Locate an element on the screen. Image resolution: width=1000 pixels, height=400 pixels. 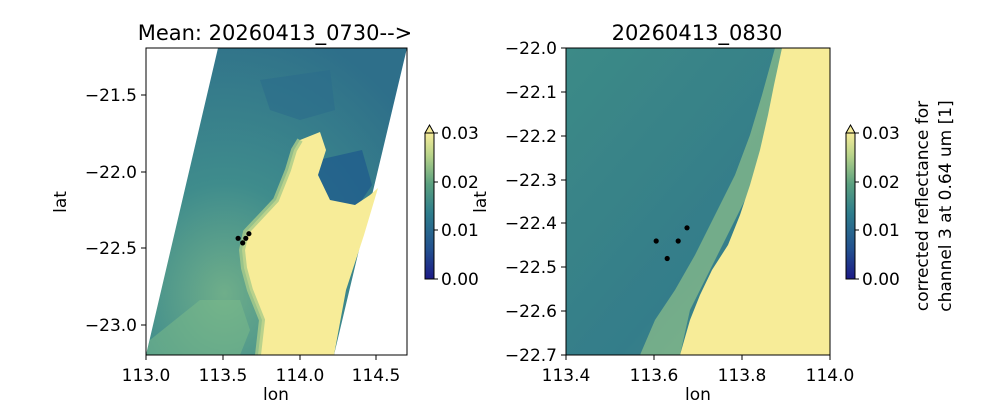
colorbar-2-tick-label: 0.02 is located at coordinates (881, 183).